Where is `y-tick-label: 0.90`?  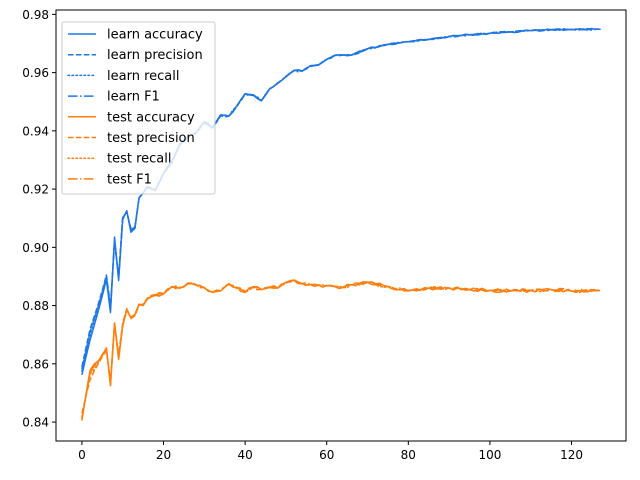
y-tick-label: 0.90 is located at coordinates (35, 248).